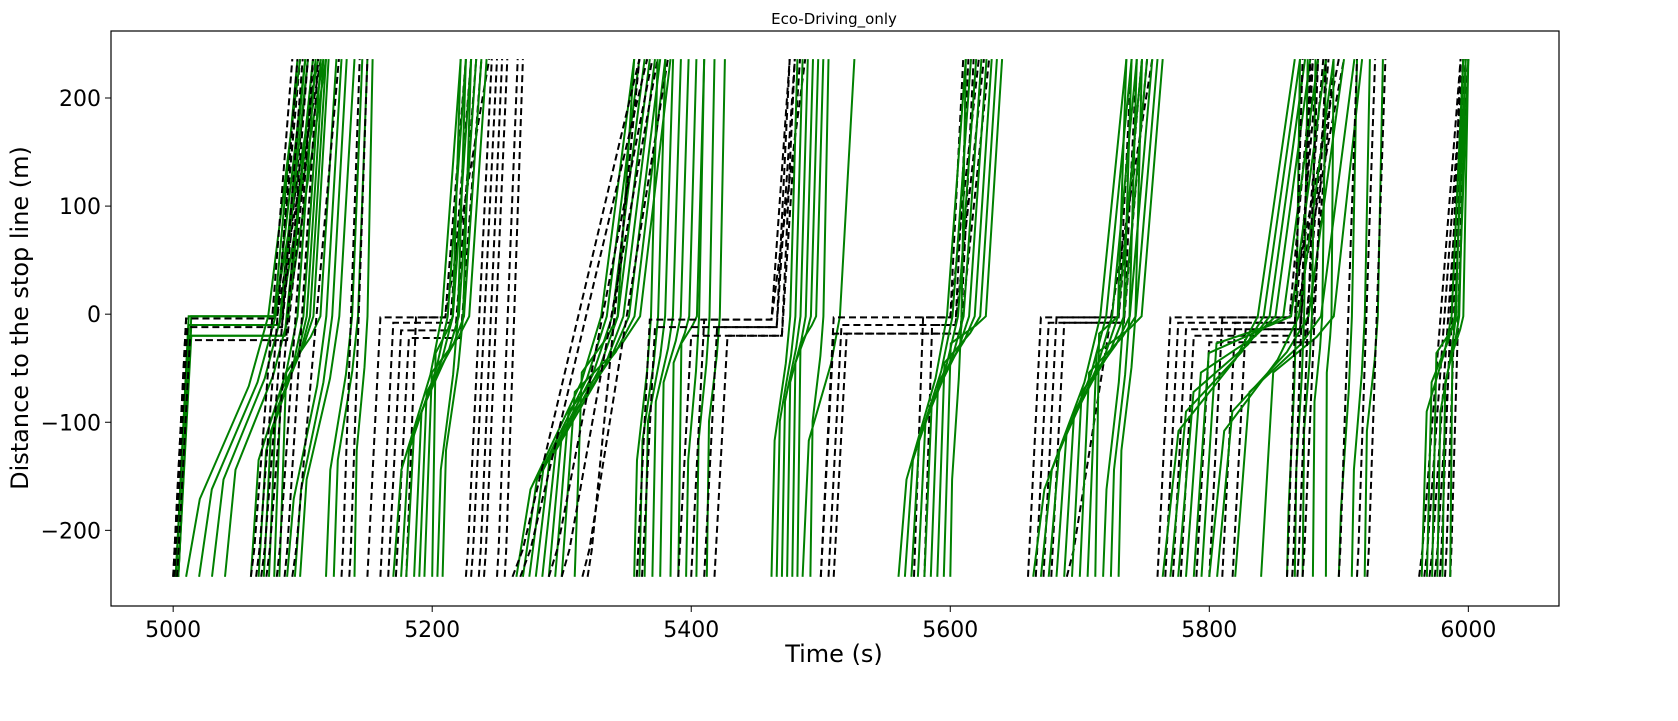 The width and height of the screenshot is (1678, 721). I want to click on x-tick-label: 5200, so click(432, 630).